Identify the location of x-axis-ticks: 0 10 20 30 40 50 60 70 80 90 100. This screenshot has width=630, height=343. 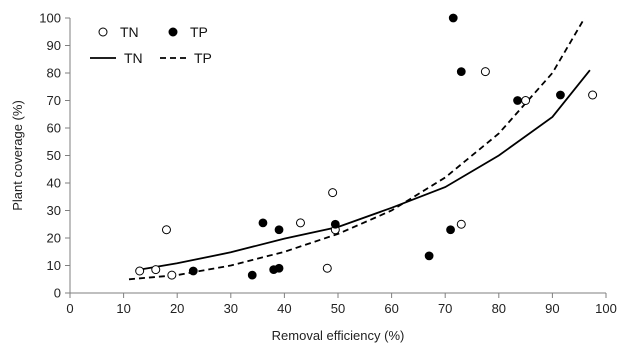
(341, 304).